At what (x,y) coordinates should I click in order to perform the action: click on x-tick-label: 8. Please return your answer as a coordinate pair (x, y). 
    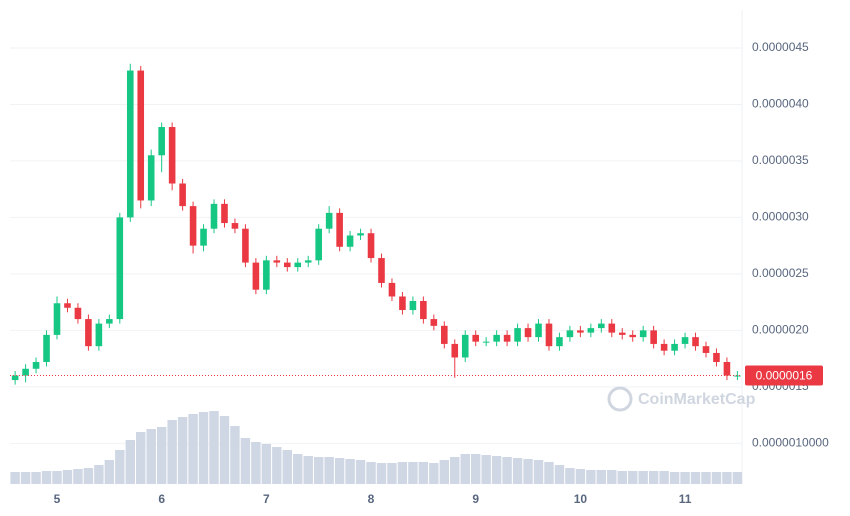
    Looking at the image, I should click on (371, 499).